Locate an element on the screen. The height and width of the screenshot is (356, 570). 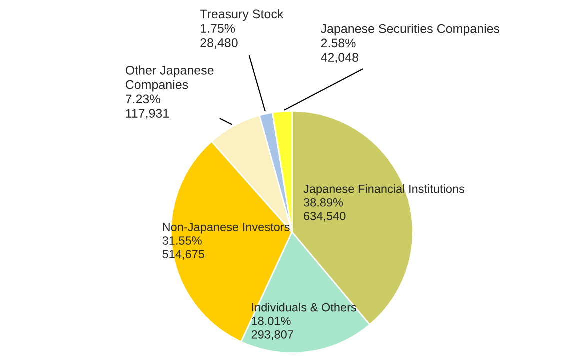
slice-label: Japanese Financial Institutions is located at coordinates (384, 190).